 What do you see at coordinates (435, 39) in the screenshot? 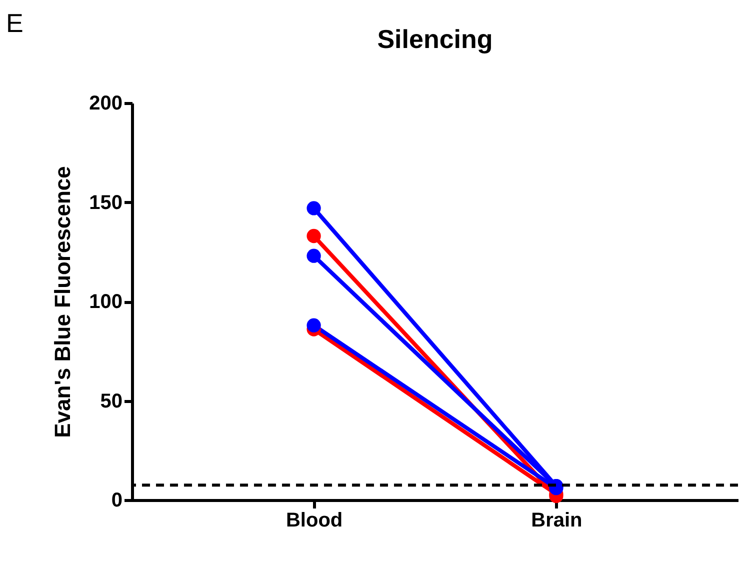
I see `chart-title: Silencing` at bounding box center [435, 39].